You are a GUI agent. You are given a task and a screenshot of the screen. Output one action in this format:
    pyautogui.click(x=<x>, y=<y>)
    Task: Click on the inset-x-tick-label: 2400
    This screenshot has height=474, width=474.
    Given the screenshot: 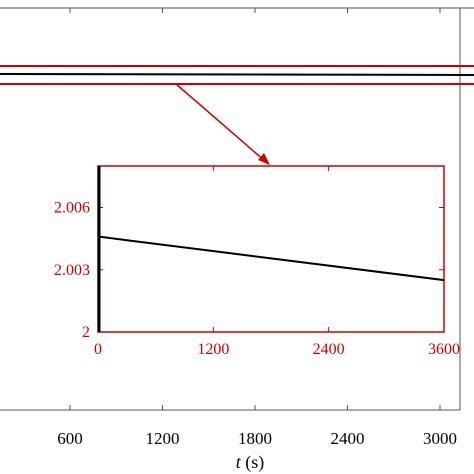 What is the action you would take?
    pyautogui.click(x=329, y=349)
    